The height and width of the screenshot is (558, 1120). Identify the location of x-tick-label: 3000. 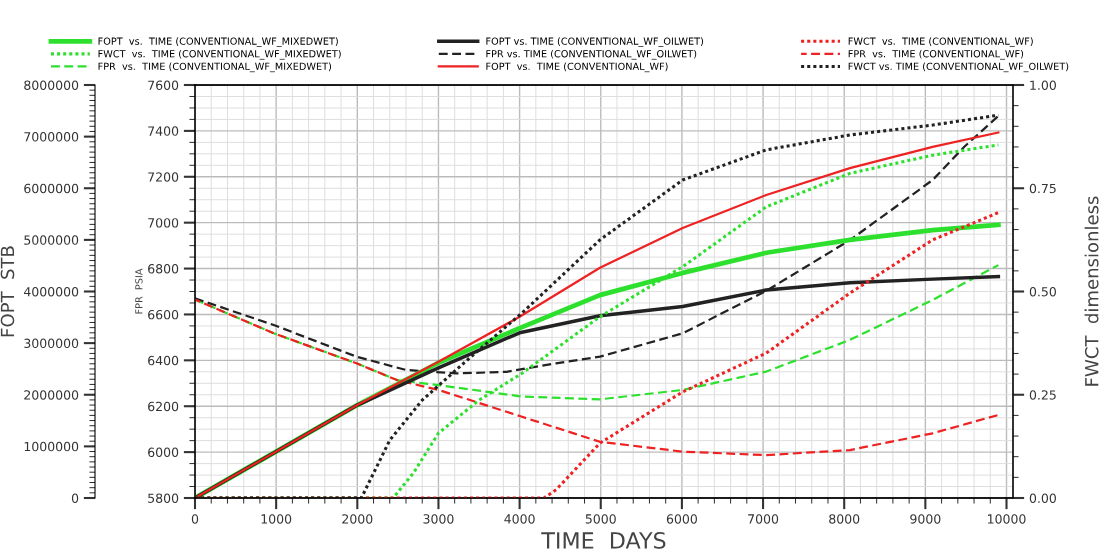
(438, 519).